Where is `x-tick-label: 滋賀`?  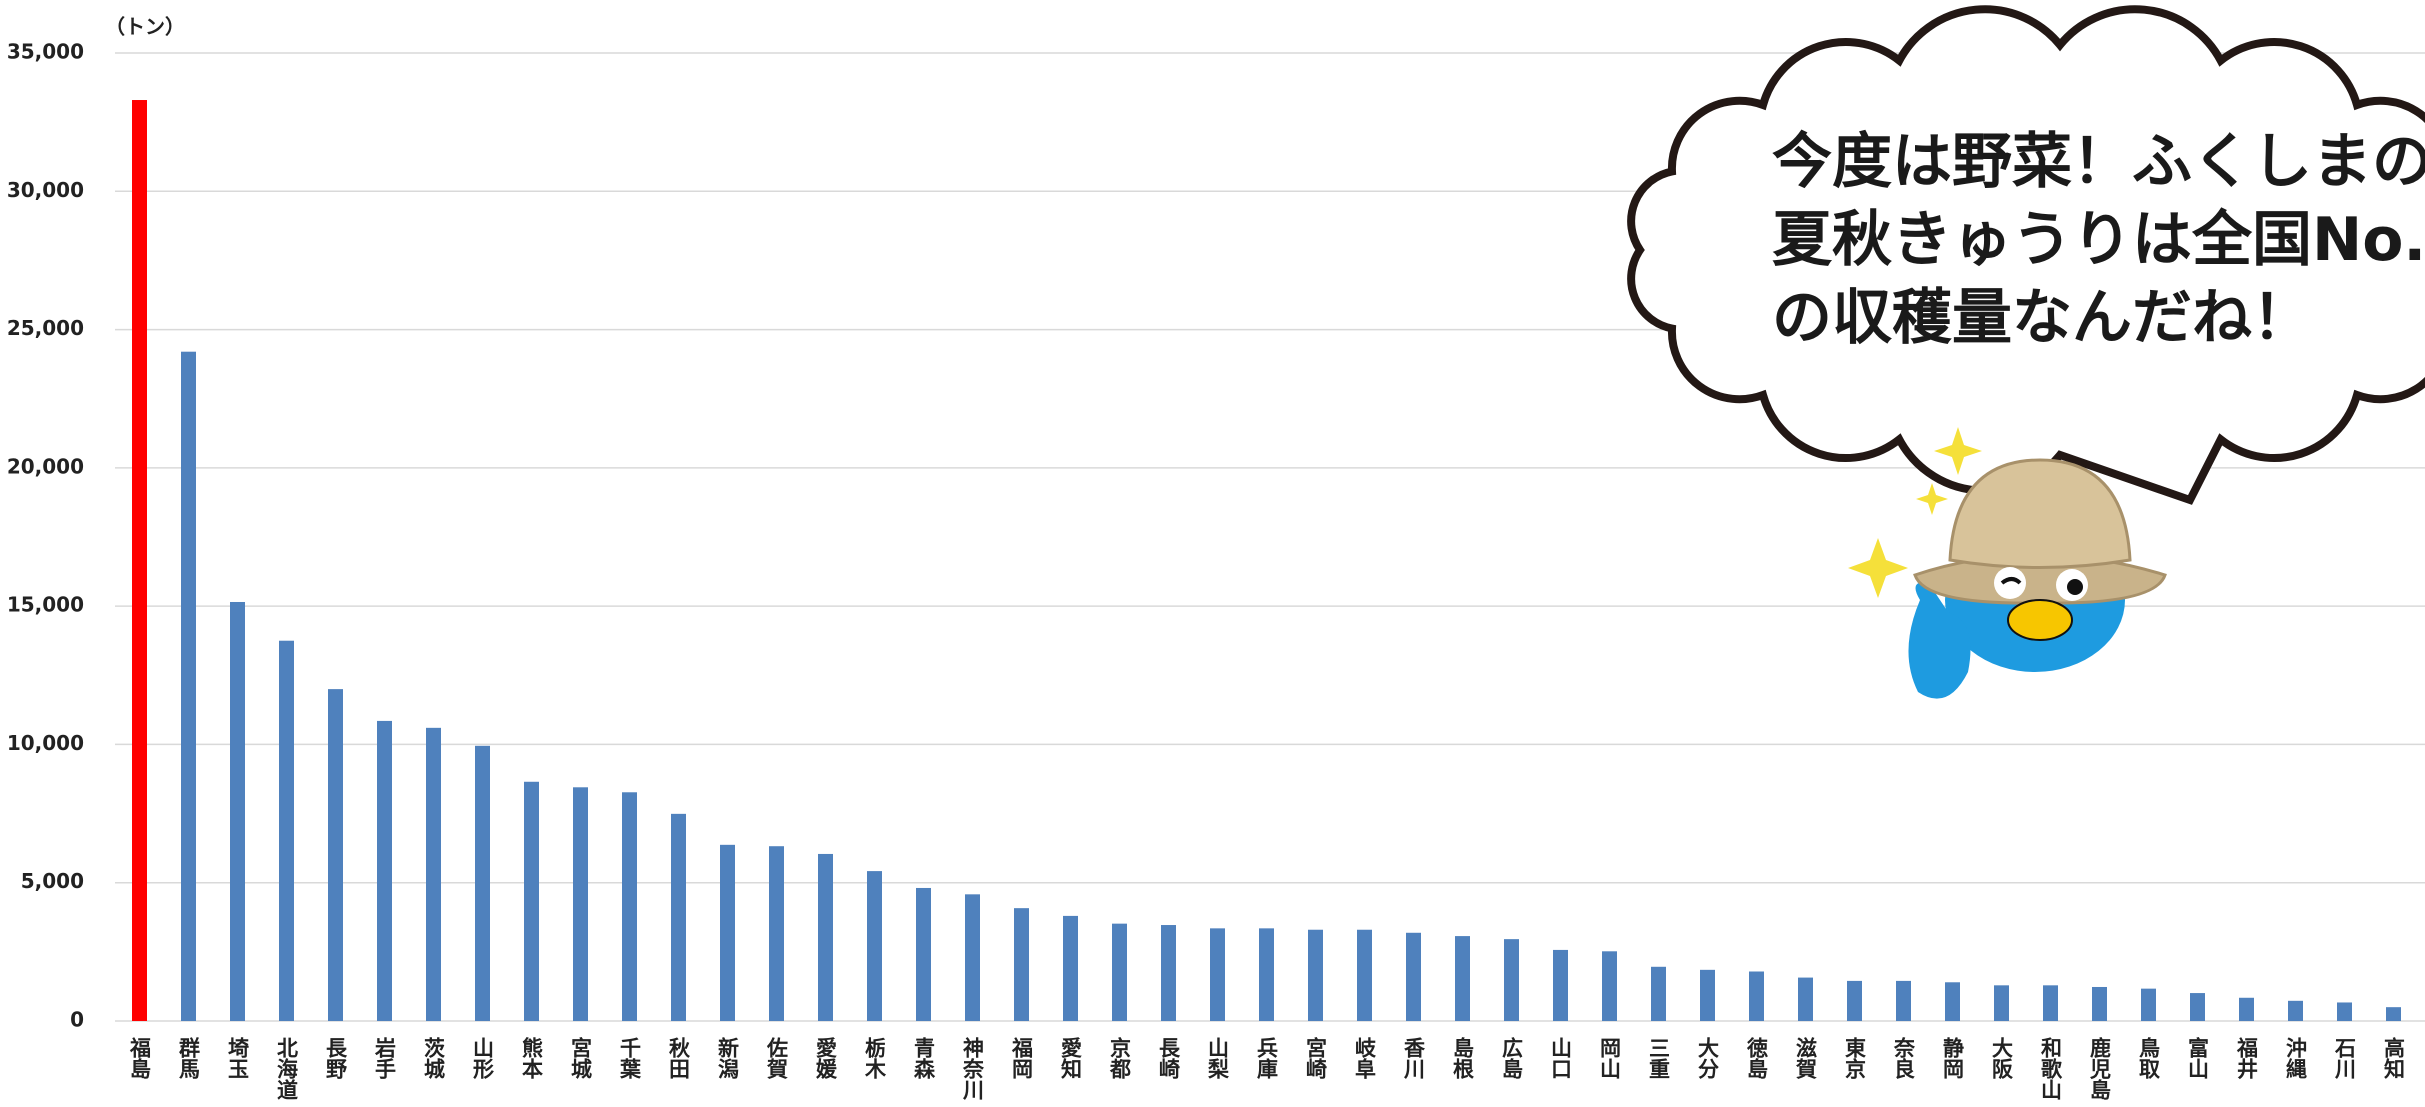 x-tick-label: 滋賀 is located at coordinates (1806, 1058).